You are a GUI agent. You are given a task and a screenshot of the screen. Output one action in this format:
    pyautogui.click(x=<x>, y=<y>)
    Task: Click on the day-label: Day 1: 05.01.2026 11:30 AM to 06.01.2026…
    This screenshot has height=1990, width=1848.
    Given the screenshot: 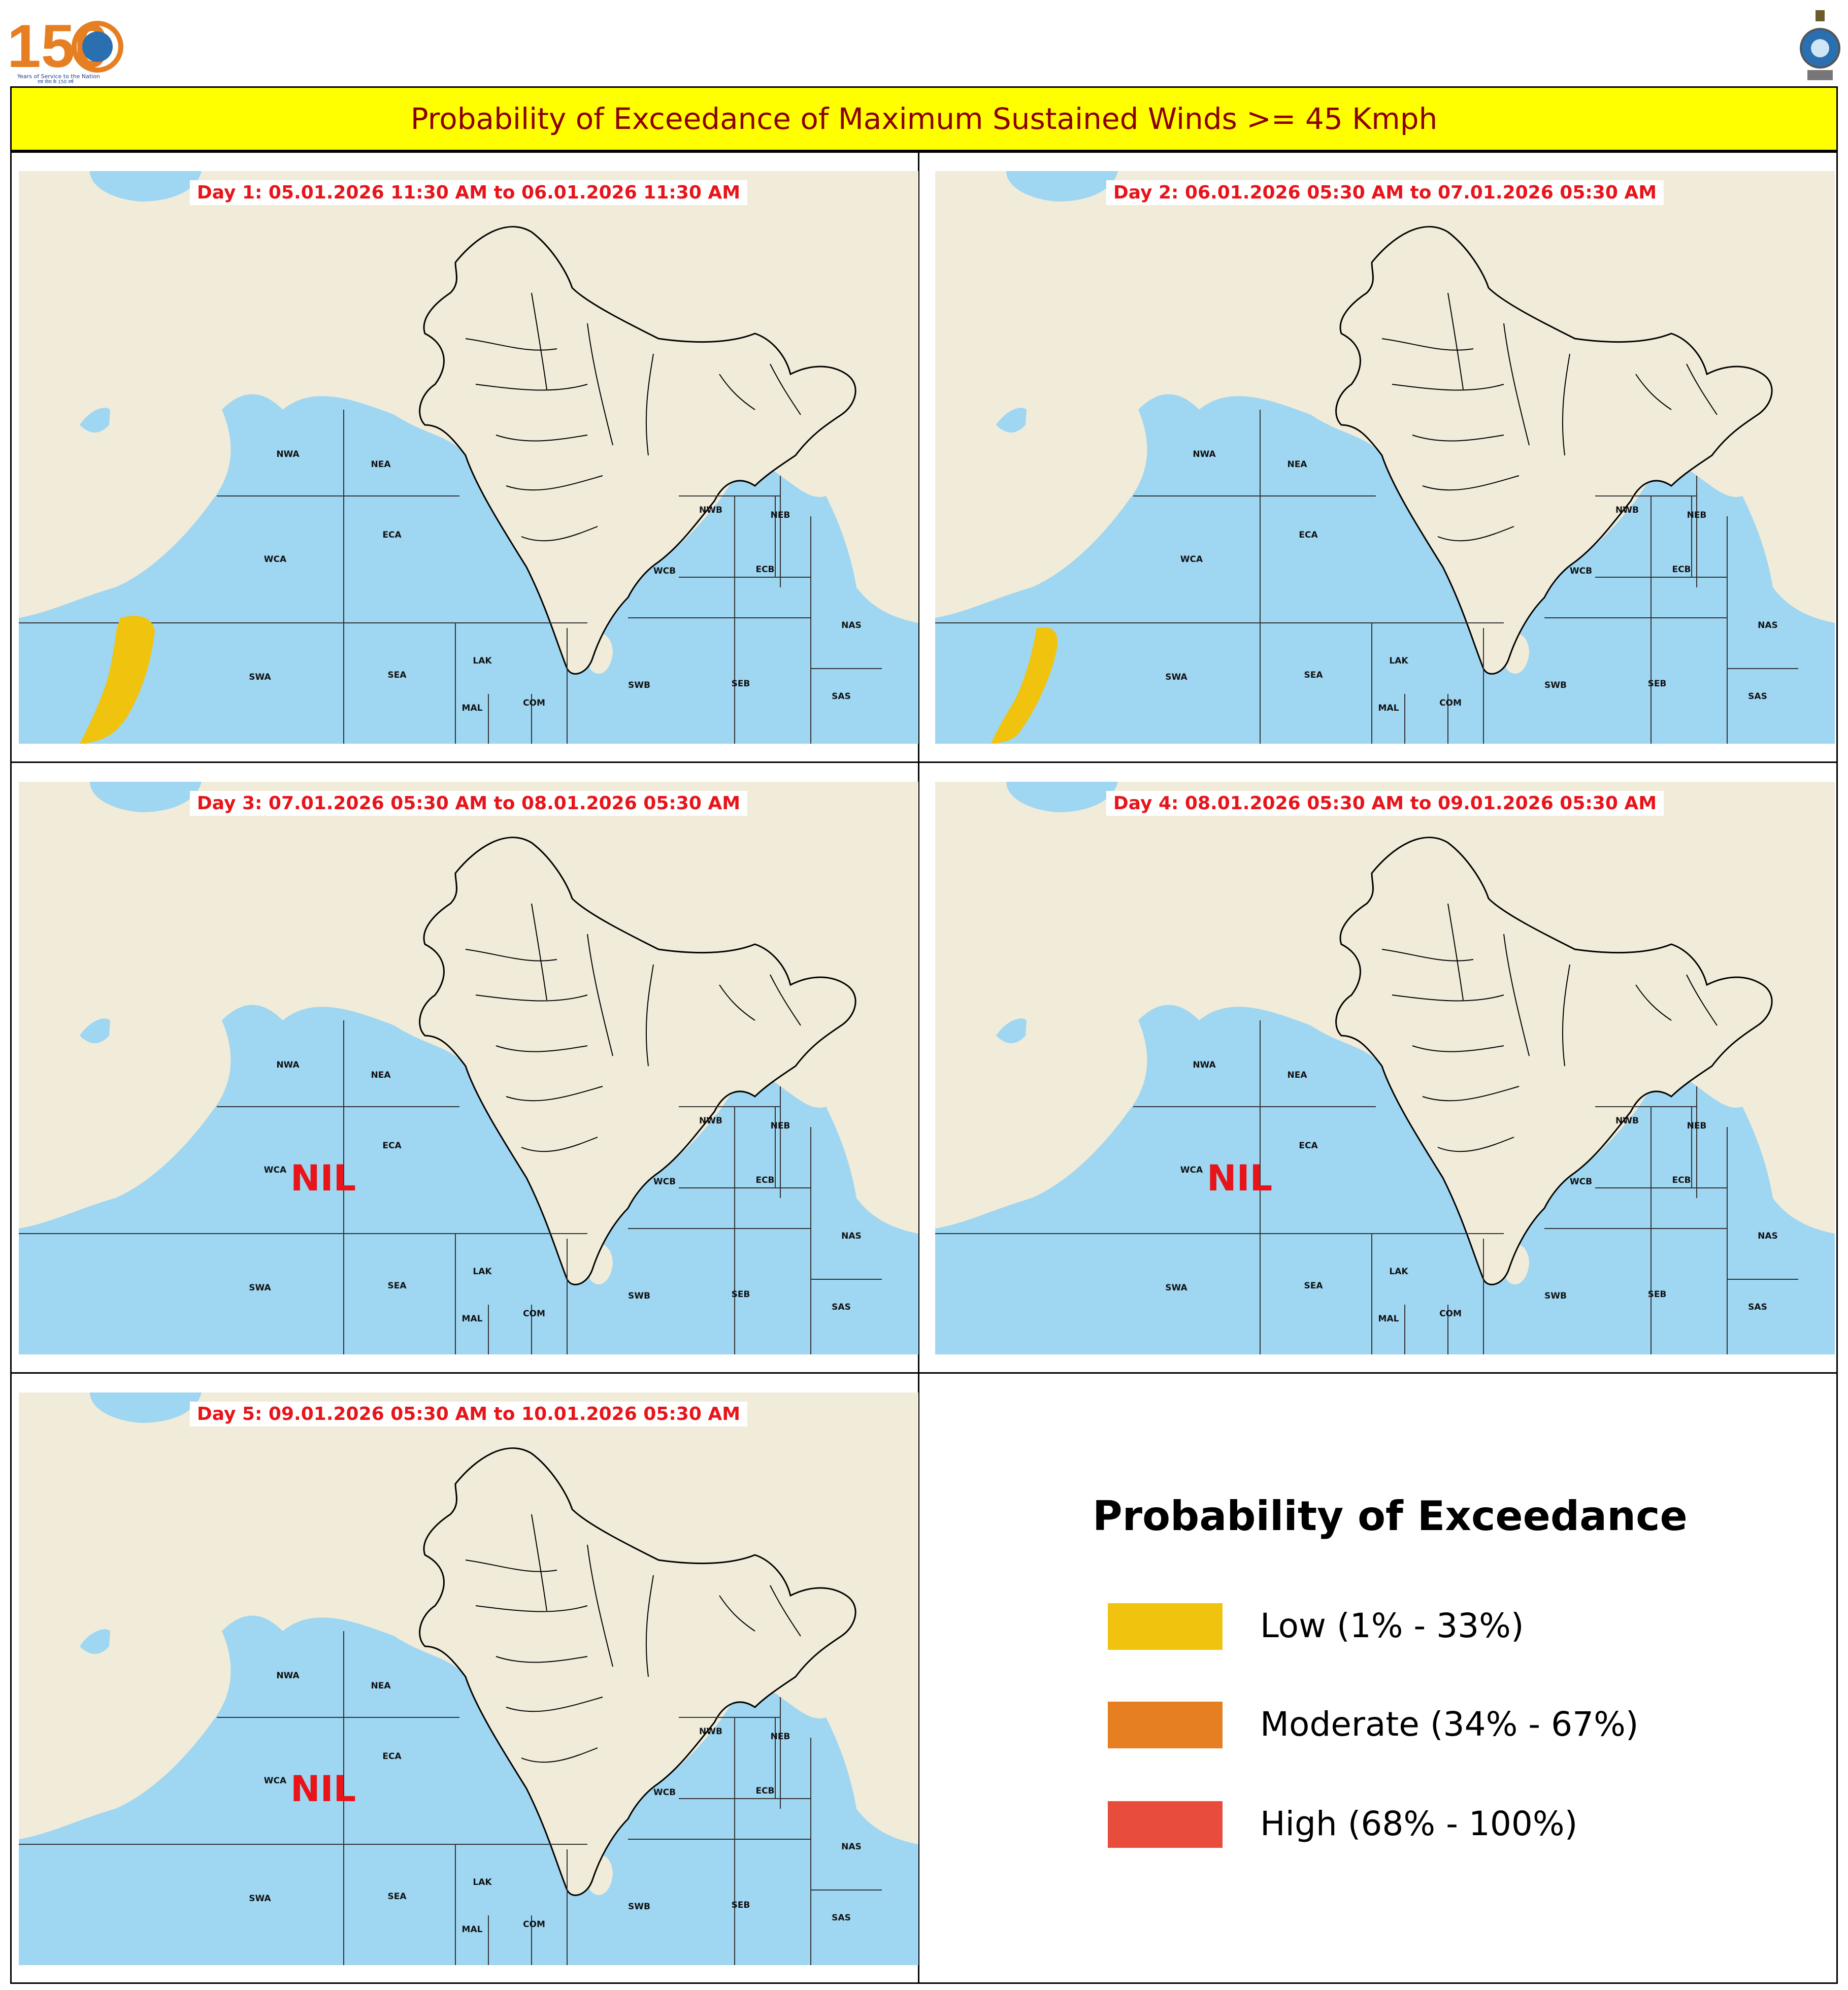 What is the action you would take?
    pyautogui.click(x=468, y=193)
    